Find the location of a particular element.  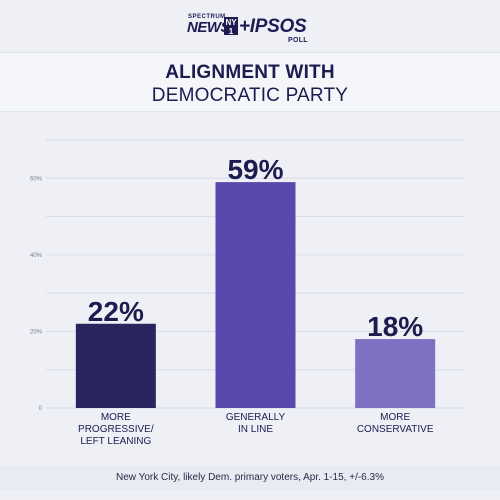

category-label: MORE PROGRESSIVE/LEFT LEANING is located at coordinates (116, 429).